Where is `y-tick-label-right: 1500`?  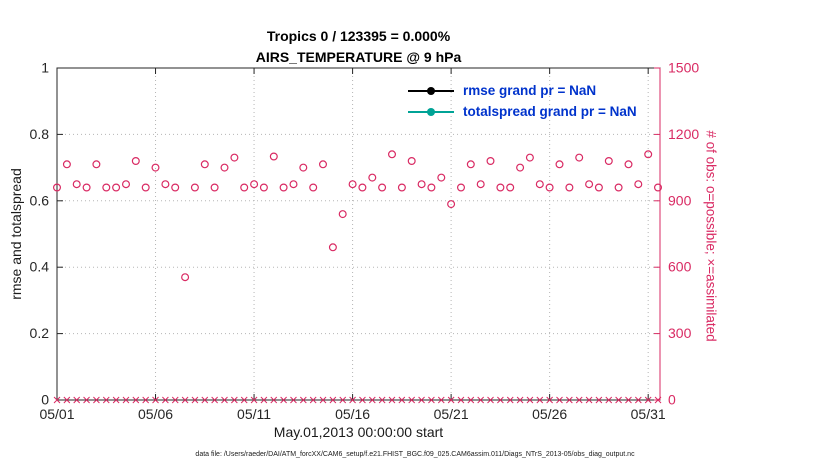
y-tick-label-right: 1500 is located at coordinates (683, 68).